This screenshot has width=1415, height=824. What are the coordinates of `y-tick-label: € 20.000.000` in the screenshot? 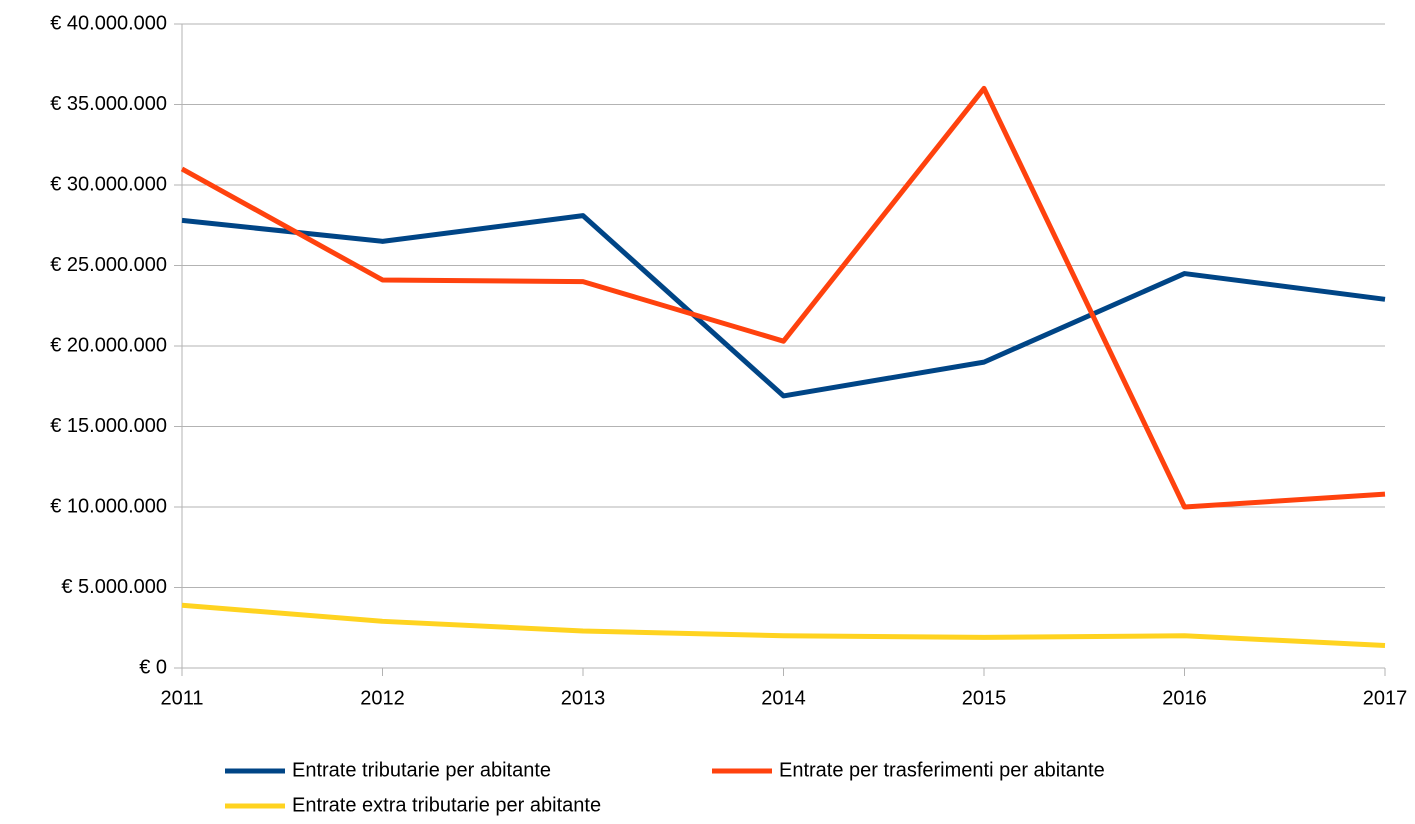 It's located at (108, 345).